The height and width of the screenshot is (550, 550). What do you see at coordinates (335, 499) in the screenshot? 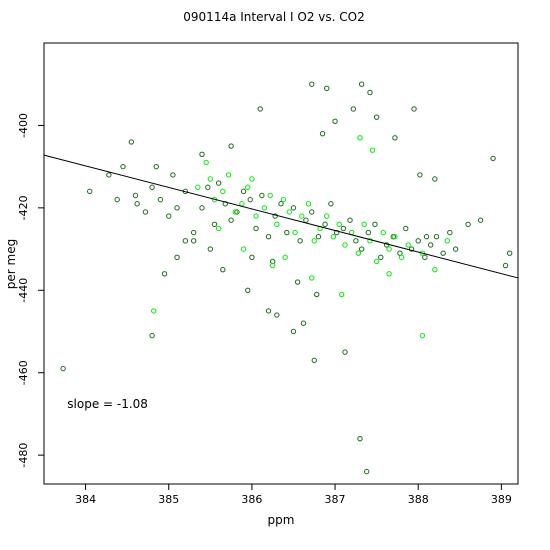
I see `x-tick-label: 387` at bounding box center [335, 499].